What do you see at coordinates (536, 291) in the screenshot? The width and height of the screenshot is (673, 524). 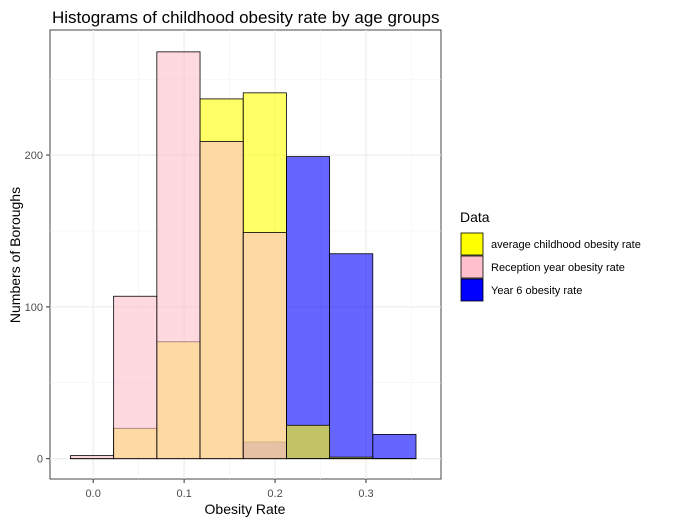 I see `legend-label: Year 6 obesity rate` at bounding box center [536, 291].